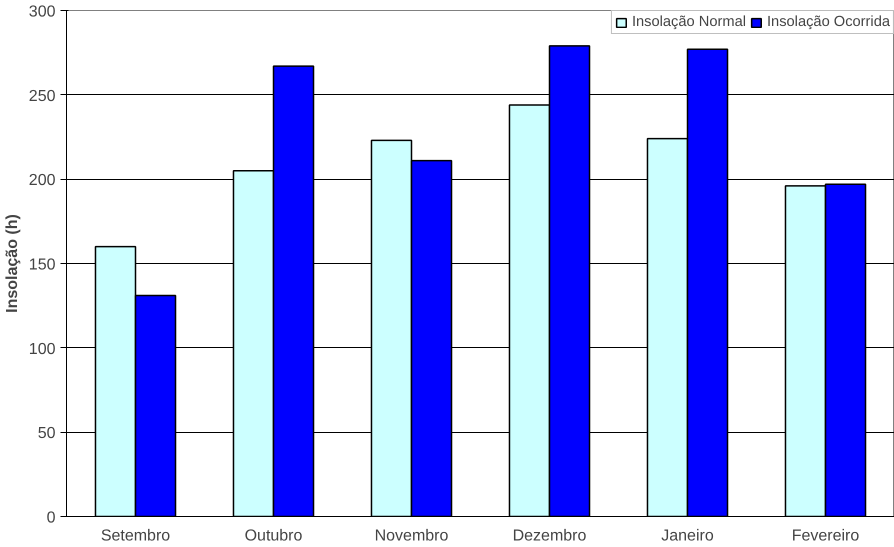  I want to click on x-tick-label: Fevereiro, so click(826, 536).